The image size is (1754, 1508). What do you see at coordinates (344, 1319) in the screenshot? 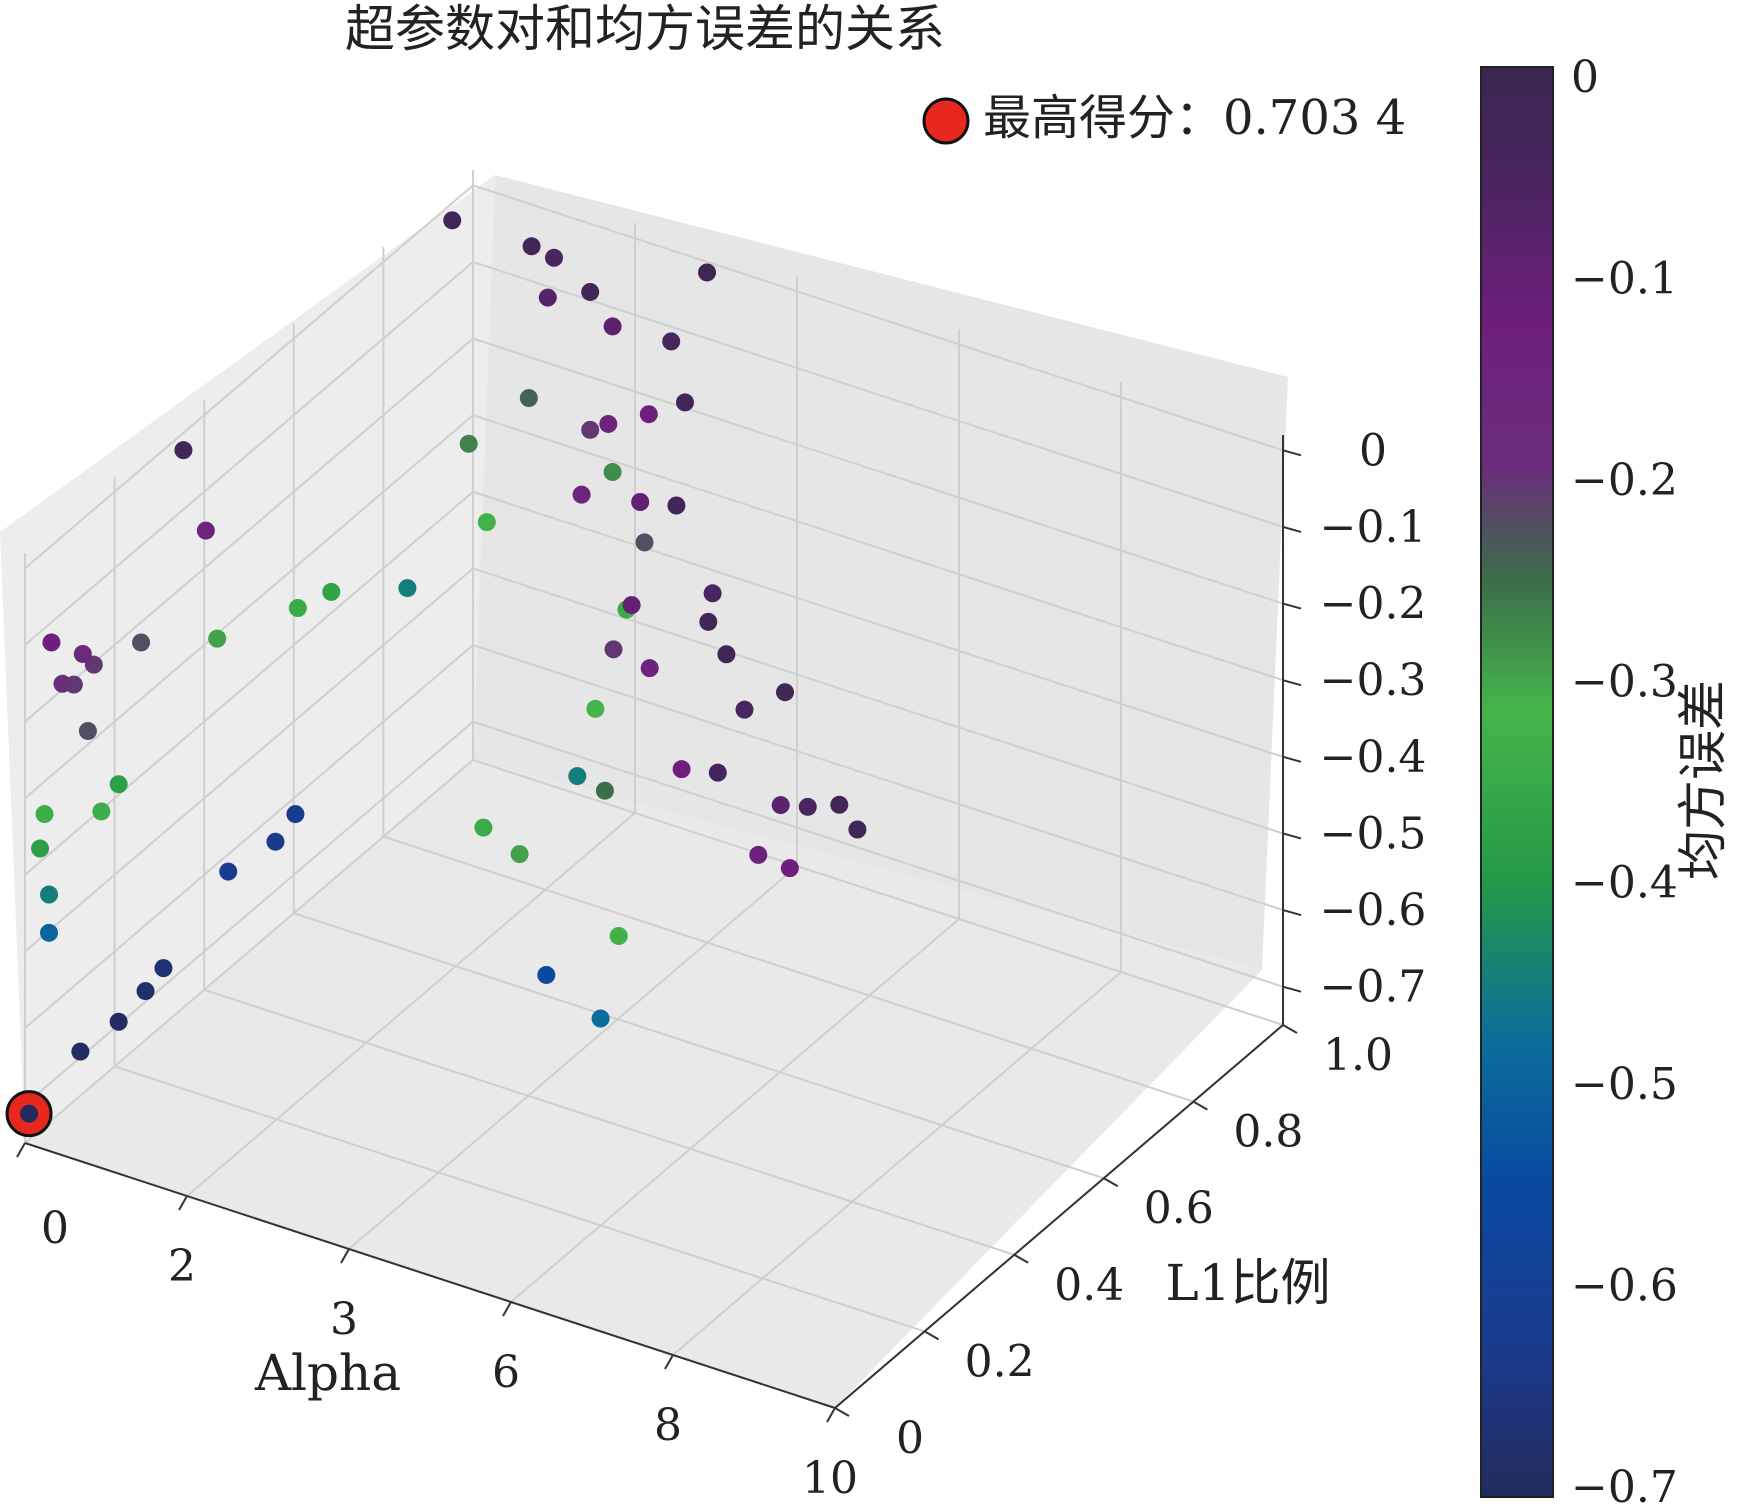
I see `x-tick-label: 3` at bounding box center [344, 1319].